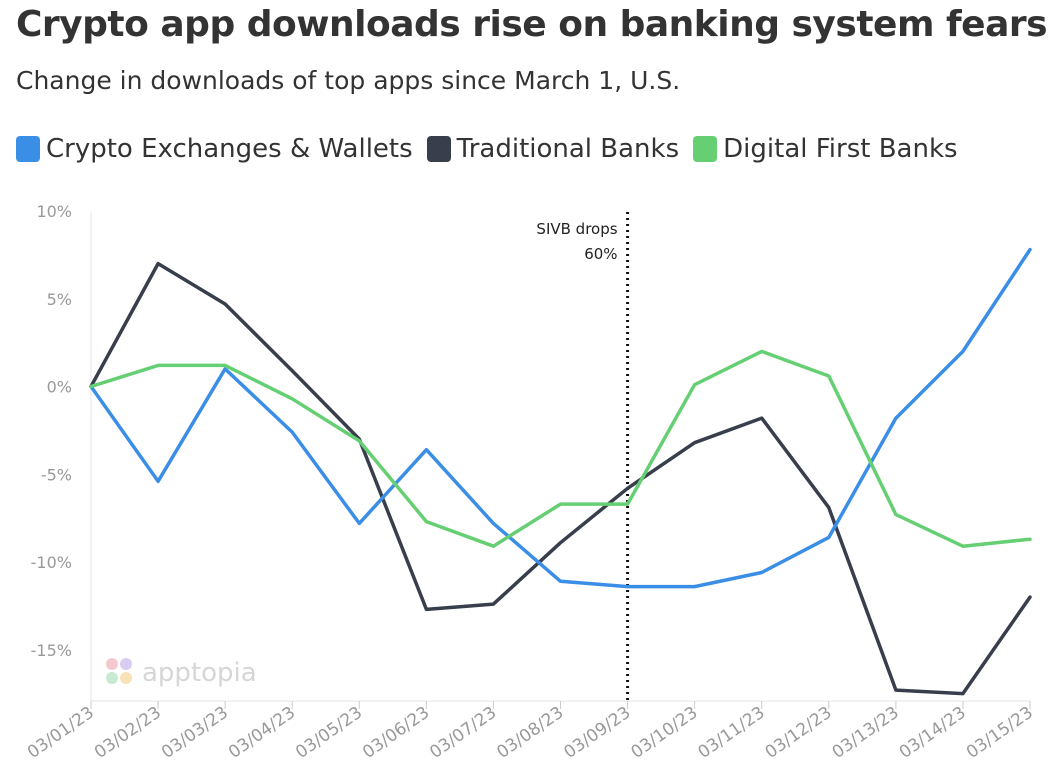 The image size is (1051, 779). I want to click on annotation-text: SIVB drops, so click(576, 229).